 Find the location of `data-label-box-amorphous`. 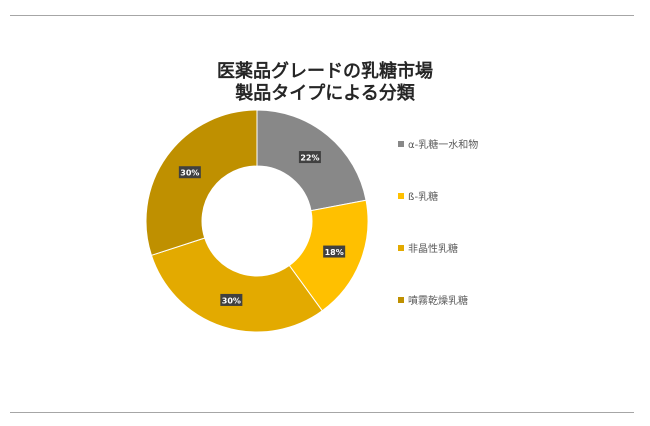

data-label-box-amorphous is located at coordinates (231, 299).